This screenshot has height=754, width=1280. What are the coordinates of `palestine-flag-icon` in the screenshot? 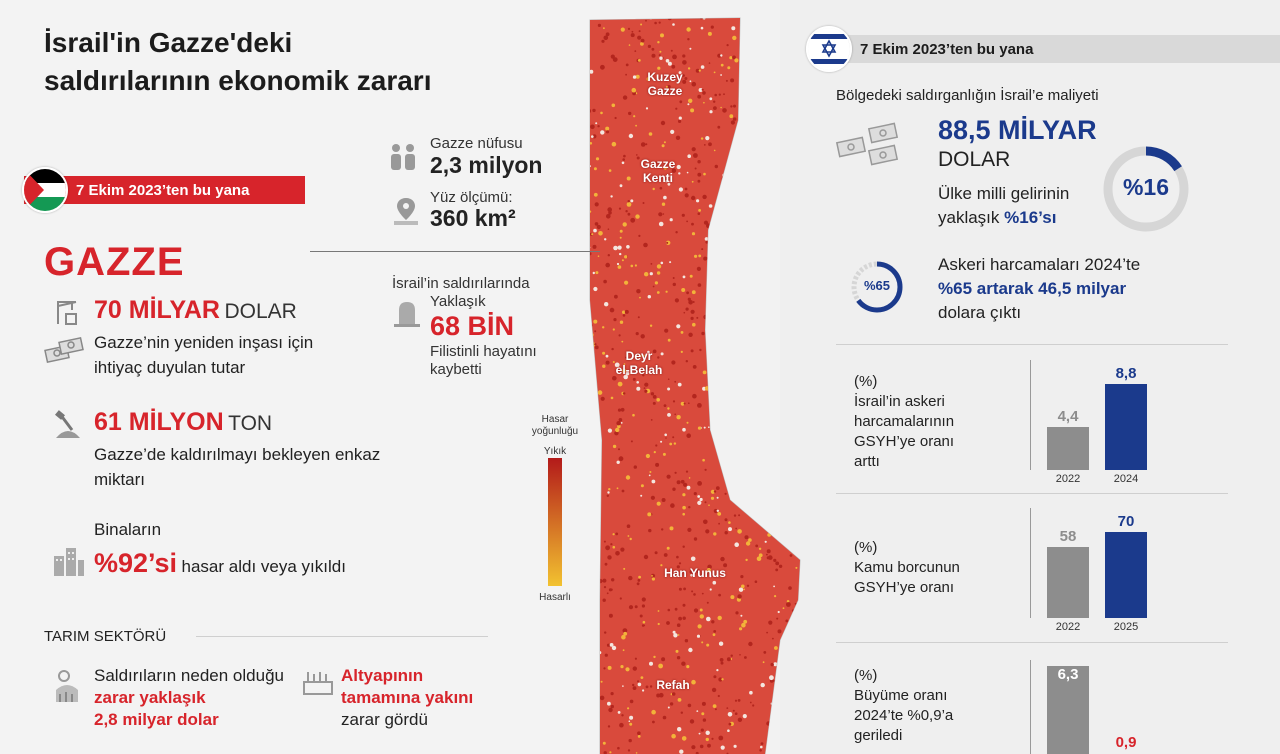 It's located at (45, 190).